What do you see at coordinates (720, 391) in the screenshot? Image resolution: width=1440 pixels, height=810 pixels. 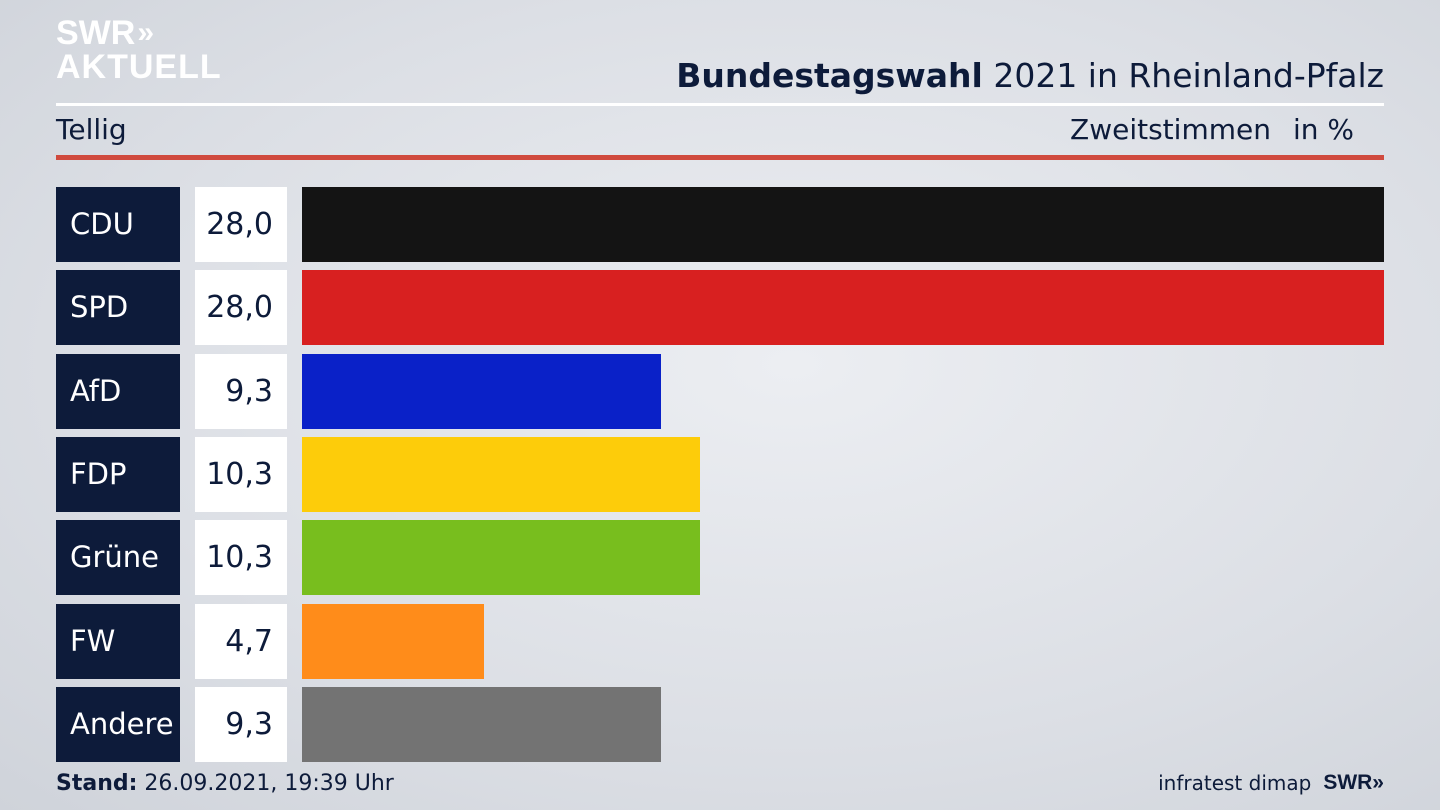 I see `bar-row: AfD 9,3` at bounding box center [720, 391].